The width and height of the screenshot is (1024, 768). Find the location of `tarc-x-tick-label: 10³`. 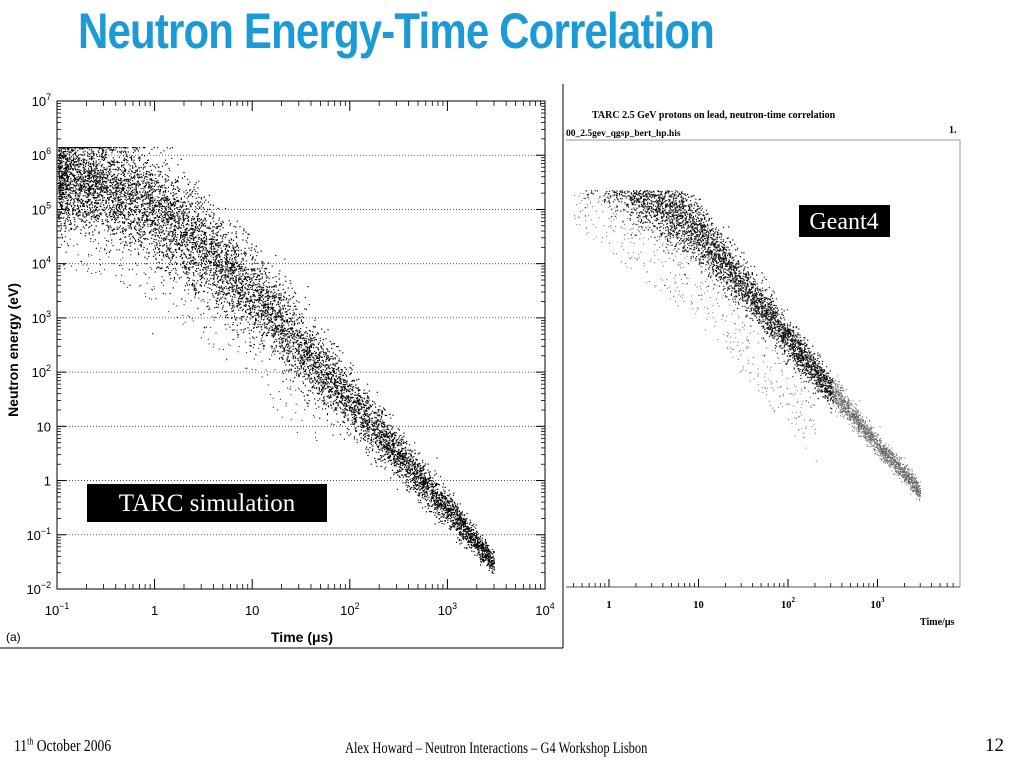

tarc-x-tick-label: 10³ is located at coordinates (447, 609).